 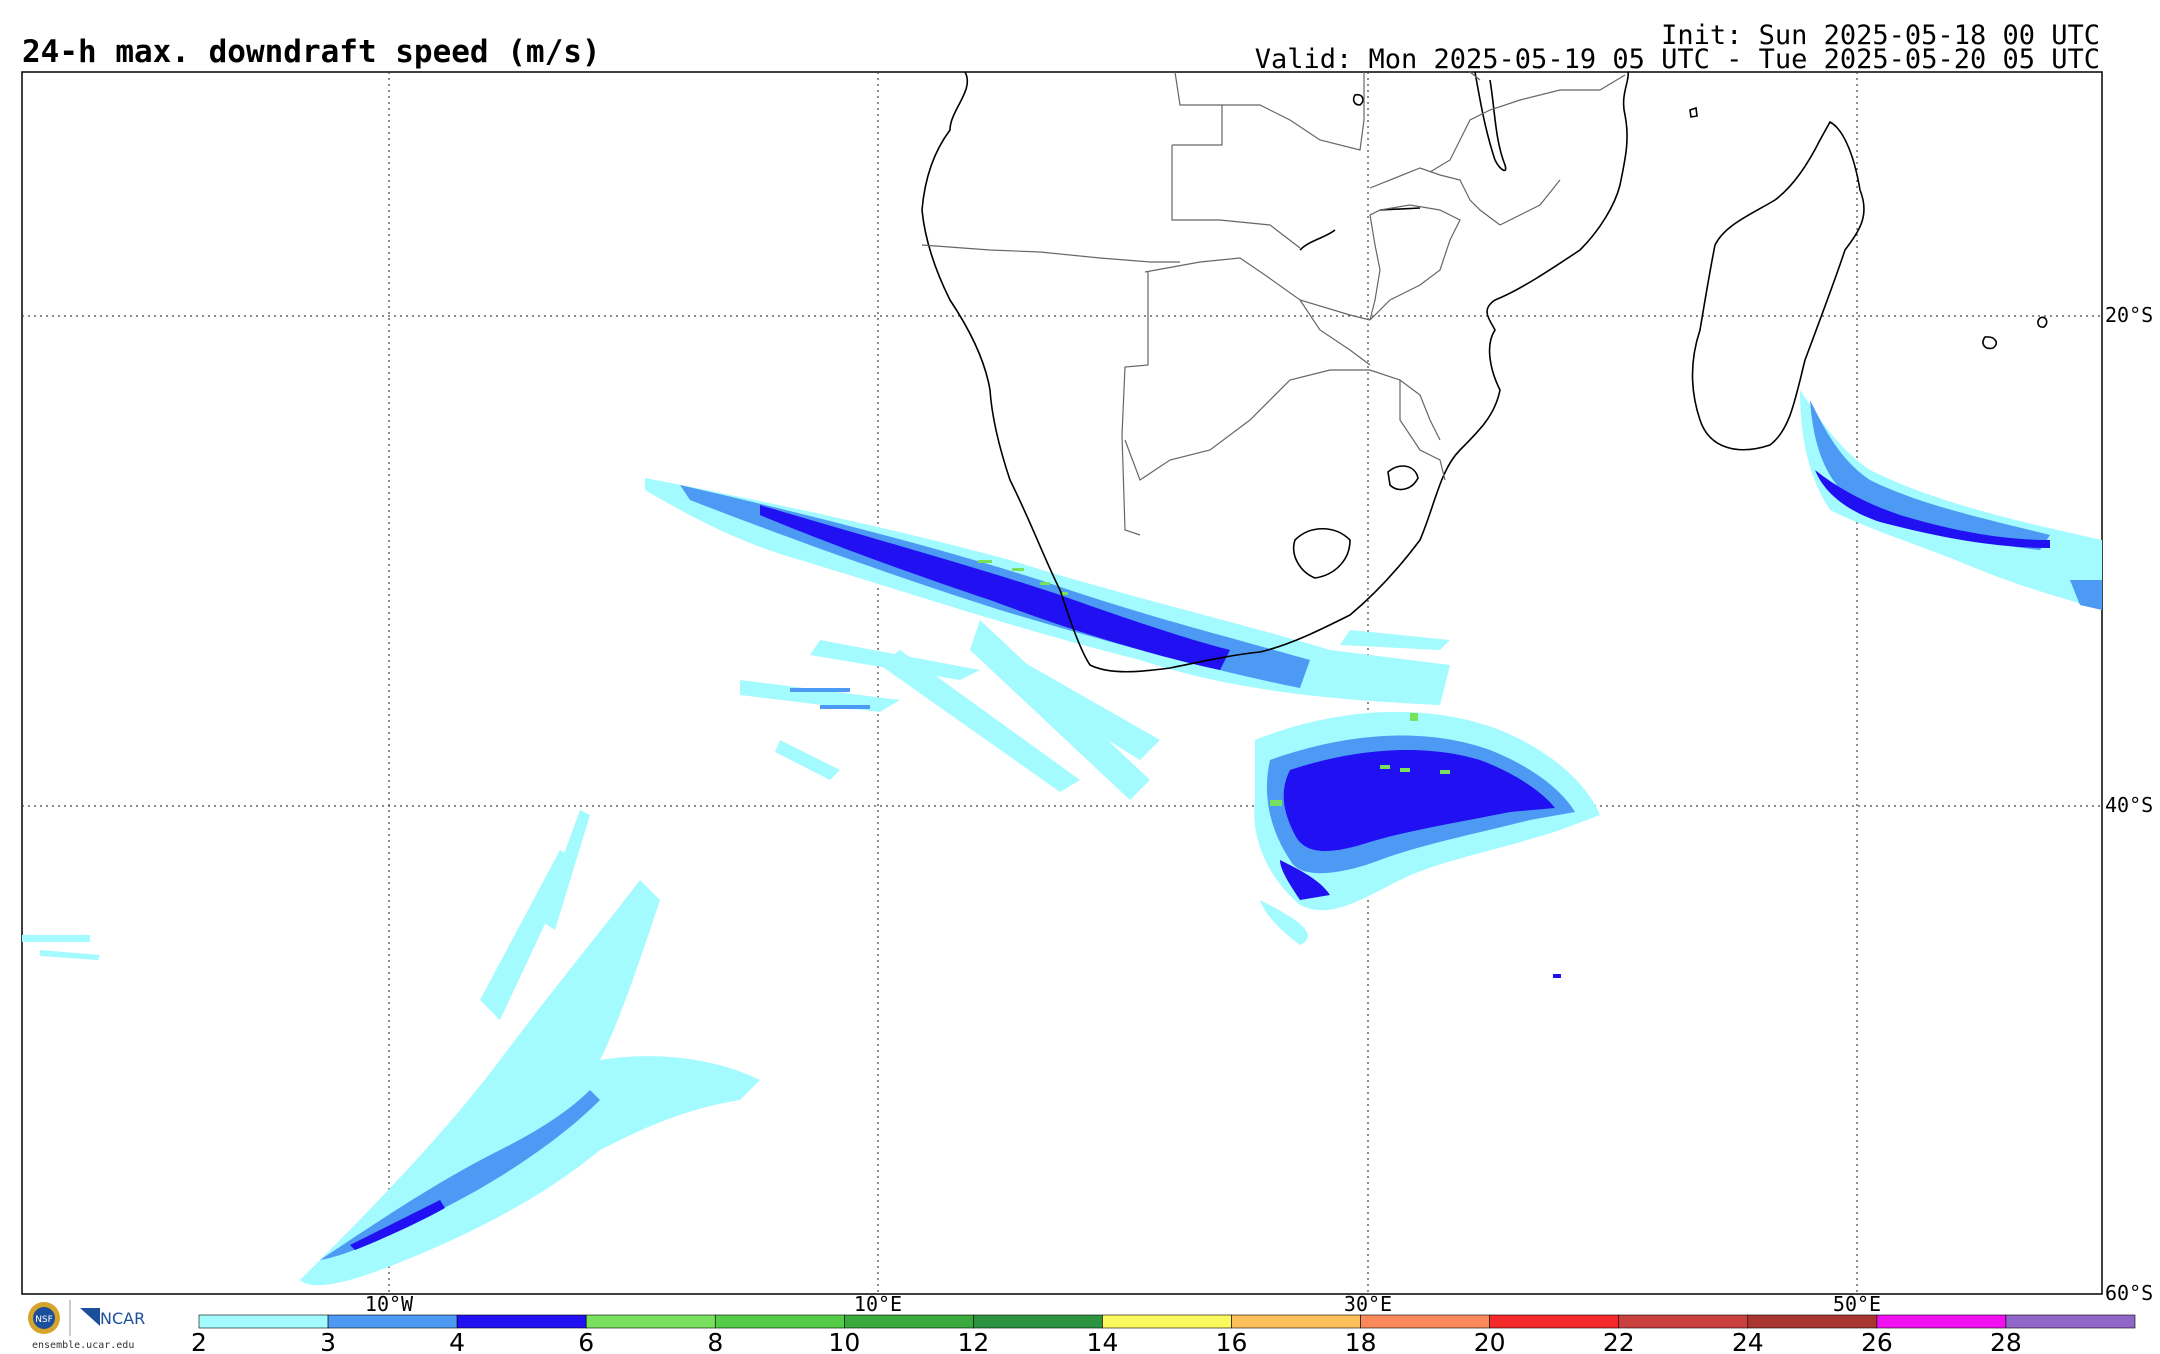 What do you see at coordinates (1368, 1304) in the screenshot?
I see `lon-label-30e: 30°E` at bounding box center [1368, 1304].